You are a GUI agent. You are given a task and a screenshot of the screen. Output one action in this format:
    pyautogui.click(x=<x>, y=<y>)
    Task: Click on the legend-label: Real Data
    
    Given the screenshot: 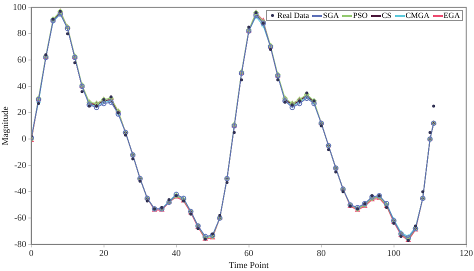 What is the action you would take?
    pyautogui.click(x=293, y=15)
    